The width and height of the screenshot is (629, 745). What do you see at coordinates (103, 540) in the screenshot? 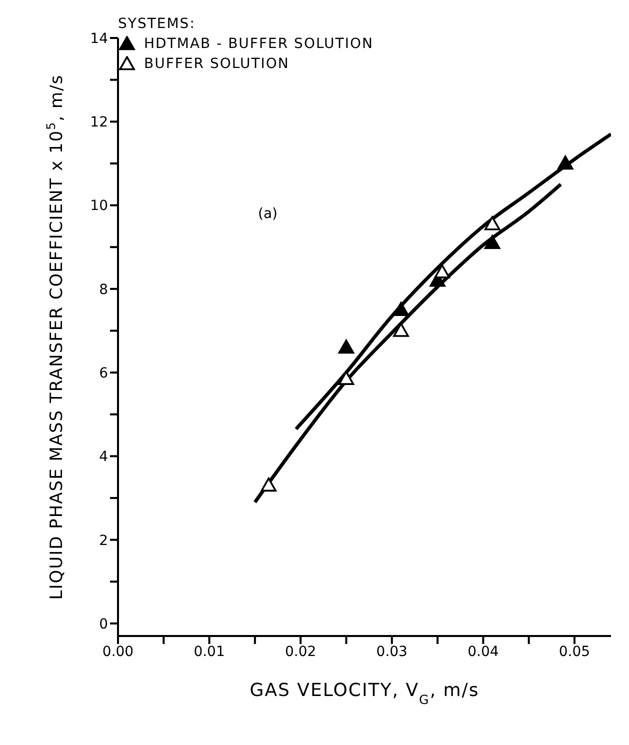
I see `y-tick-label: 2` at bounding box center [103, 540].